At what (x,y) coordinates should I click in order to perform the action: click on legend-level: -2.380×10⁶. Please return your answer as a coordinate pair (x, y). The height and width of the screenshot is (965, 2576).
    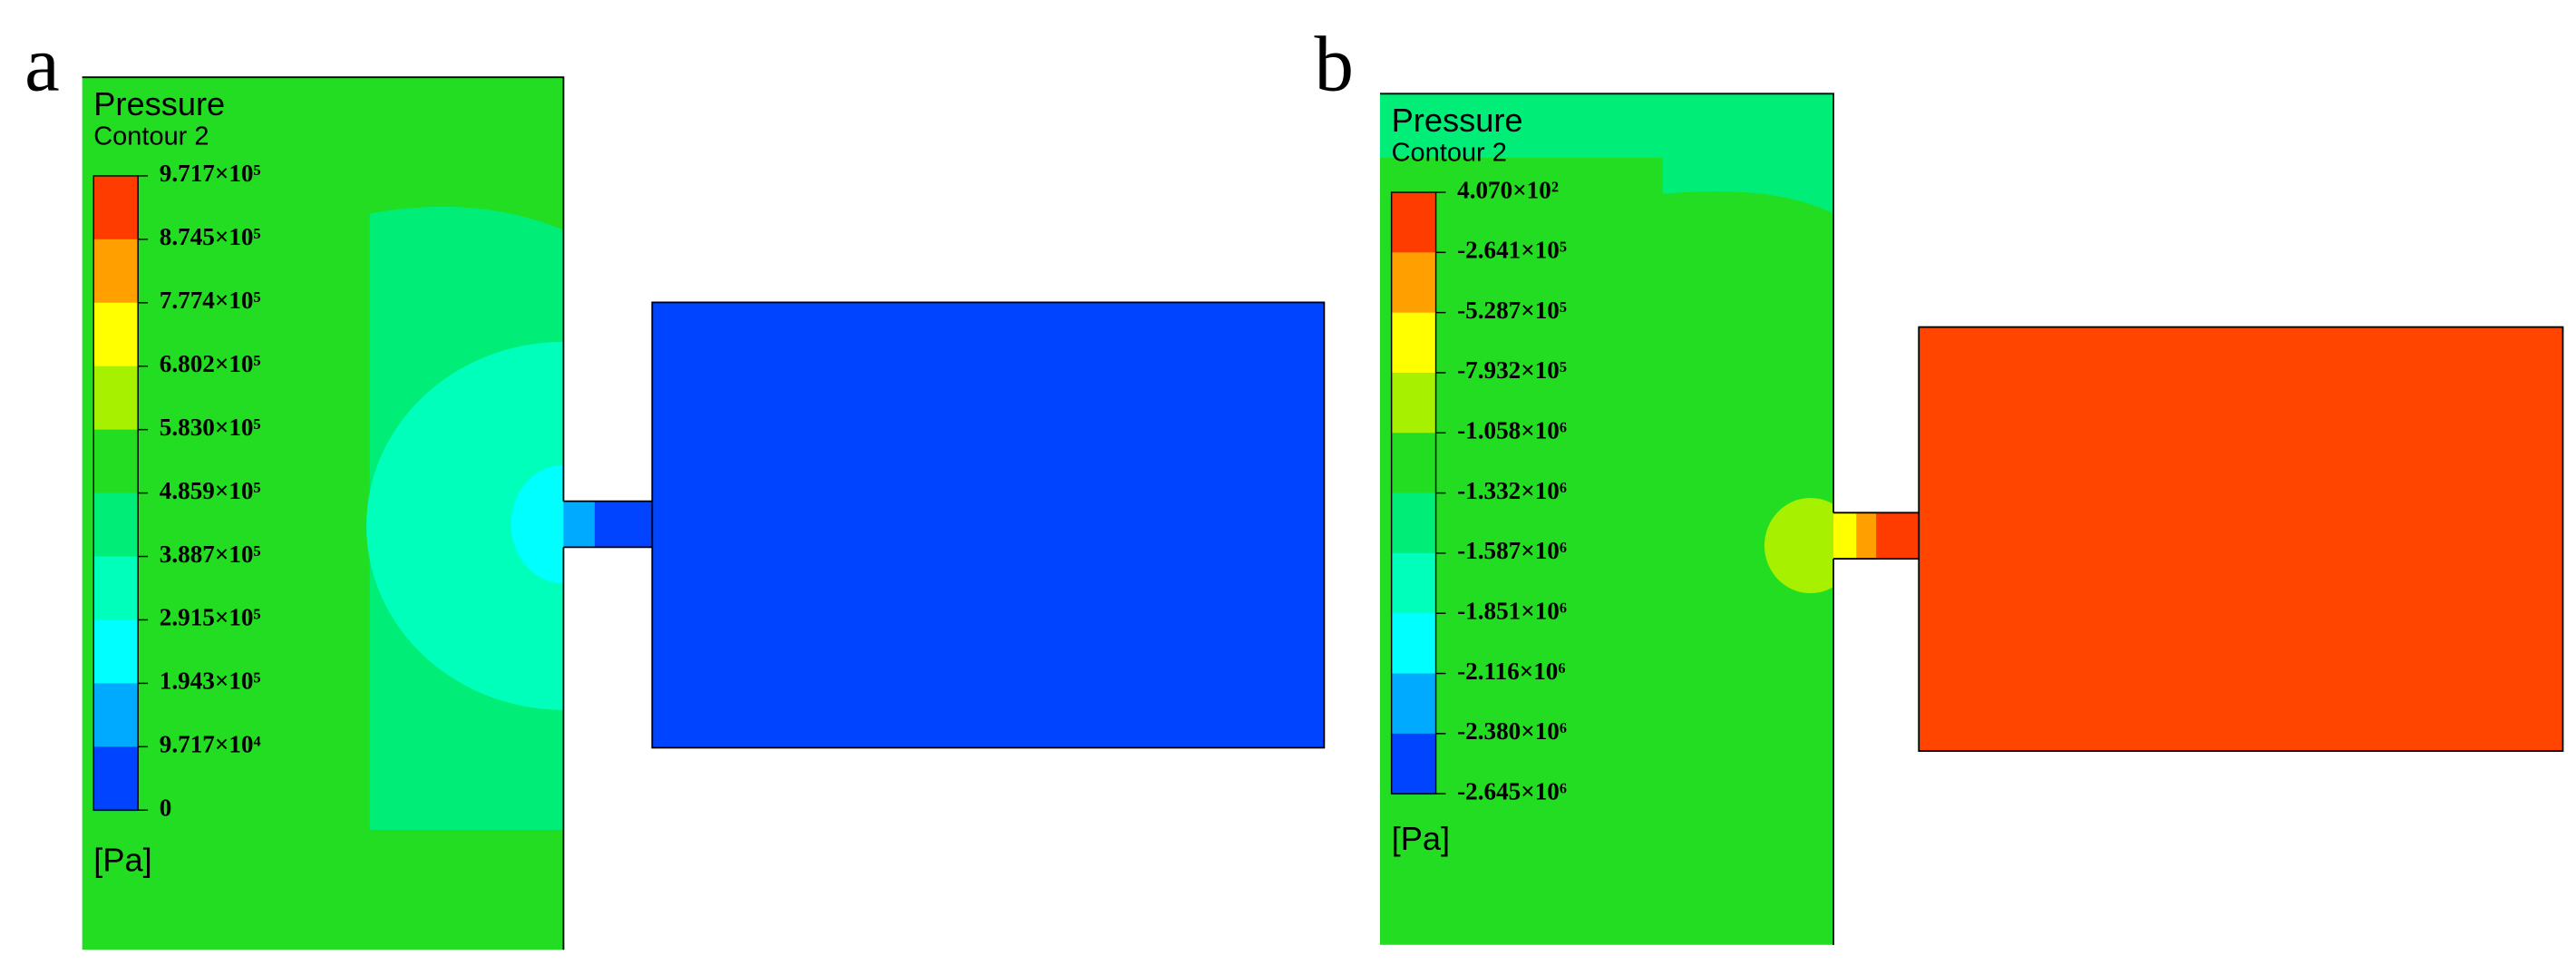
    Looking at the image, I should click on (1512, 731).